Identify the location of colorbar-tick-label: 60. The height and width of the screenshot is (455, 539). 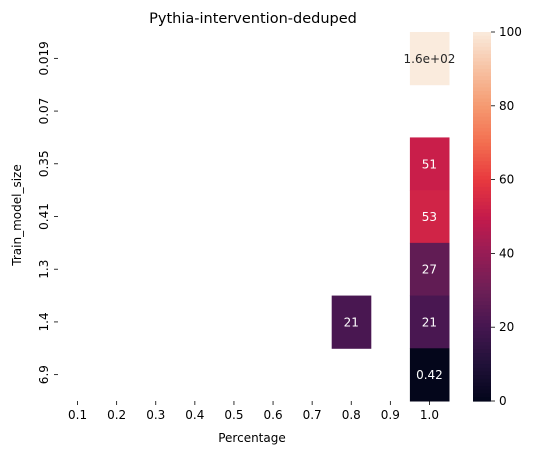
(506, 180).